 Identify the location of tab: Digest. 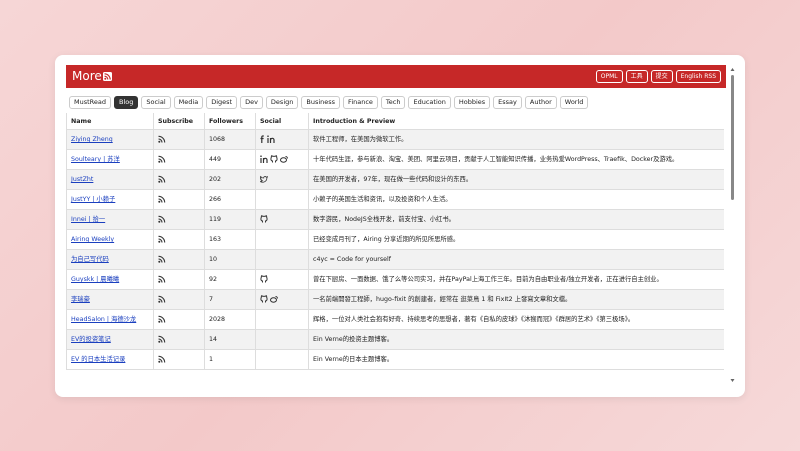
(222, 102).